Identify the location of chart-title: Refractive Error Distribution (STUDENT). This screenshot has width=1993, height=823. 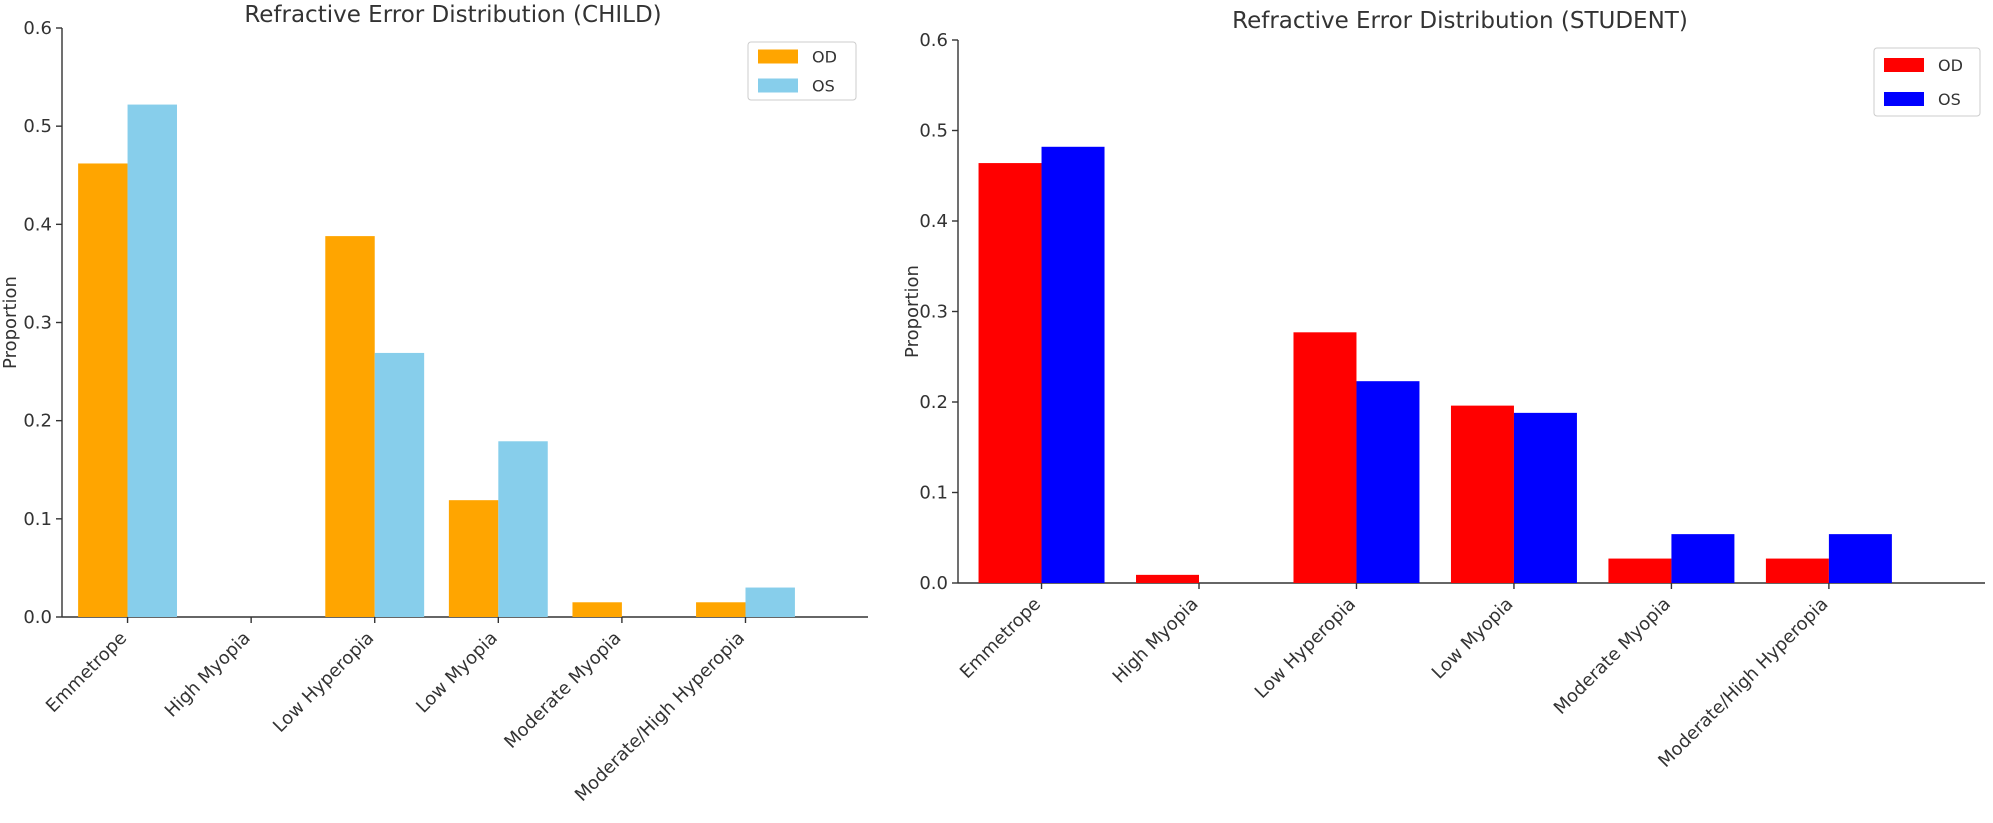
(1460, 21).